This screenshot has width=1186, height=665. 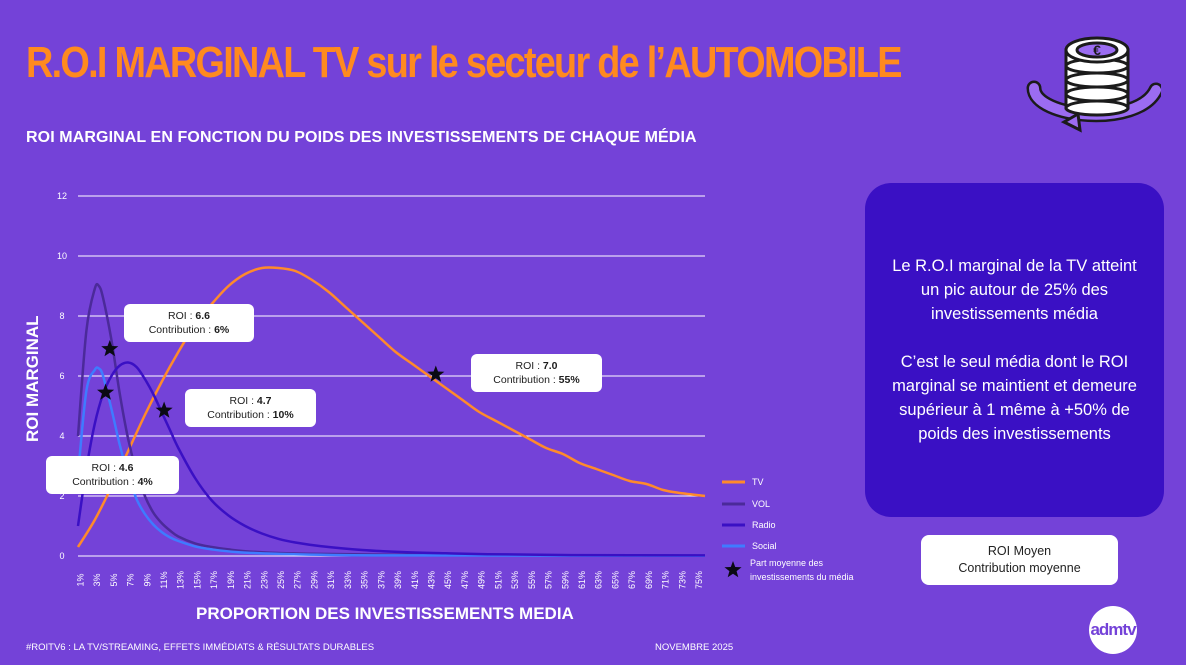 I want to click on y-tick-label: 2, so click(x=61, y=496).